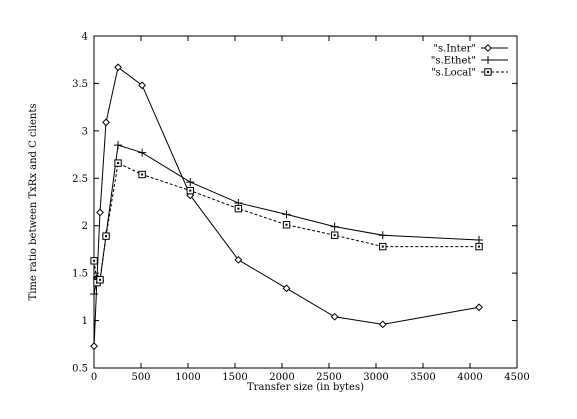 The image size is (577, 419). I want to click on x-tick-label: 2000, so click(281, 377).